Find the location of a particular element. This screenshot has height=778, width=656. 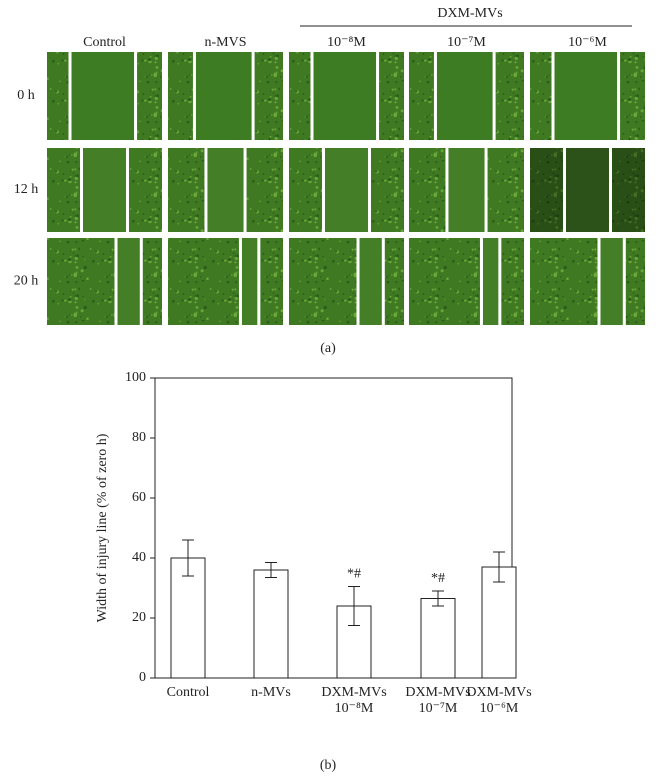

column-label: n-MVS is located at coordinates (225, 42).